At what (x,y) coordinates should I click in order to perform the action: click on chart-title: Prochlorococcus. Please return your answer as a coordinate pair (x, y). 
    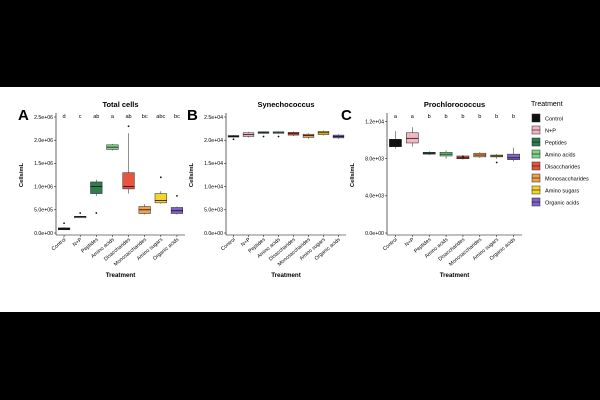
    Looking at the image, I should click on (454, 104).